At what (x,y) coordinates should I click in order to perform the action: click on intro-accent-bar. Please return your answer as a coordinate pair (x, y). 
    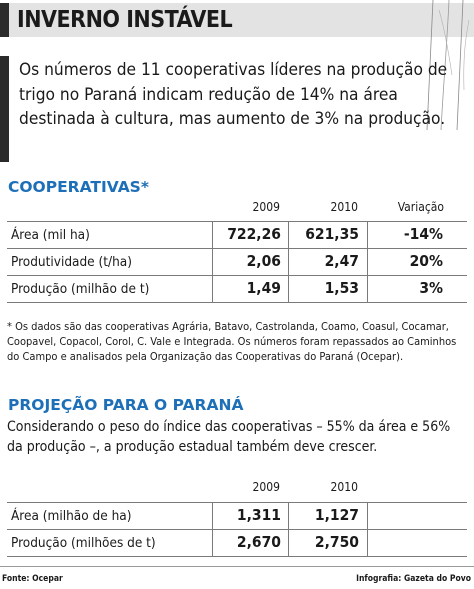
    Looking at the image, I should click on (4, 109).